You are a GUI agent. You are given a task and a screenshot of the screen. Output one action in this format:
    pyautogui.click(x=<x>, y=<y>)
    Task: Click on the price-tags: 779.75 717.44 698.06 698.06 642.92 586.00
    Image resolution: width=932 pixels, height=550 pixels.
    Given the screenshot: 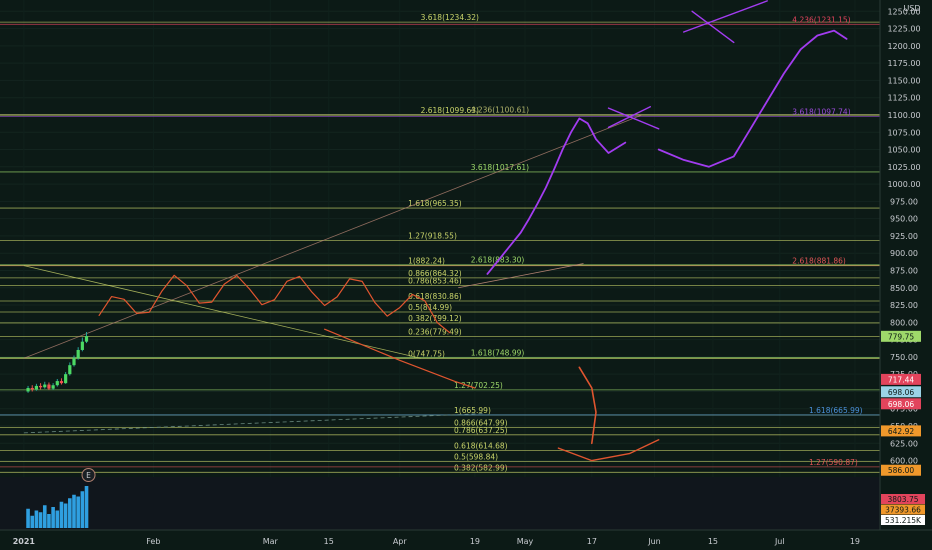 What is the action you would take?
    pyautogui.click(x=901, y=403)
    